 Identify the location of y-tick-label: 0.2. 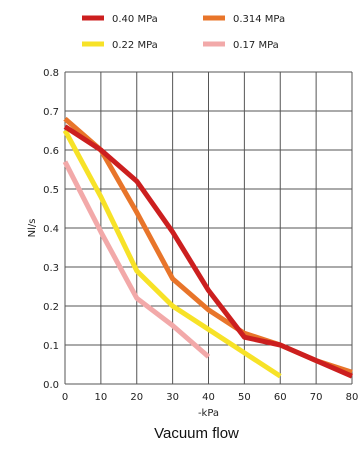
(51, 307).